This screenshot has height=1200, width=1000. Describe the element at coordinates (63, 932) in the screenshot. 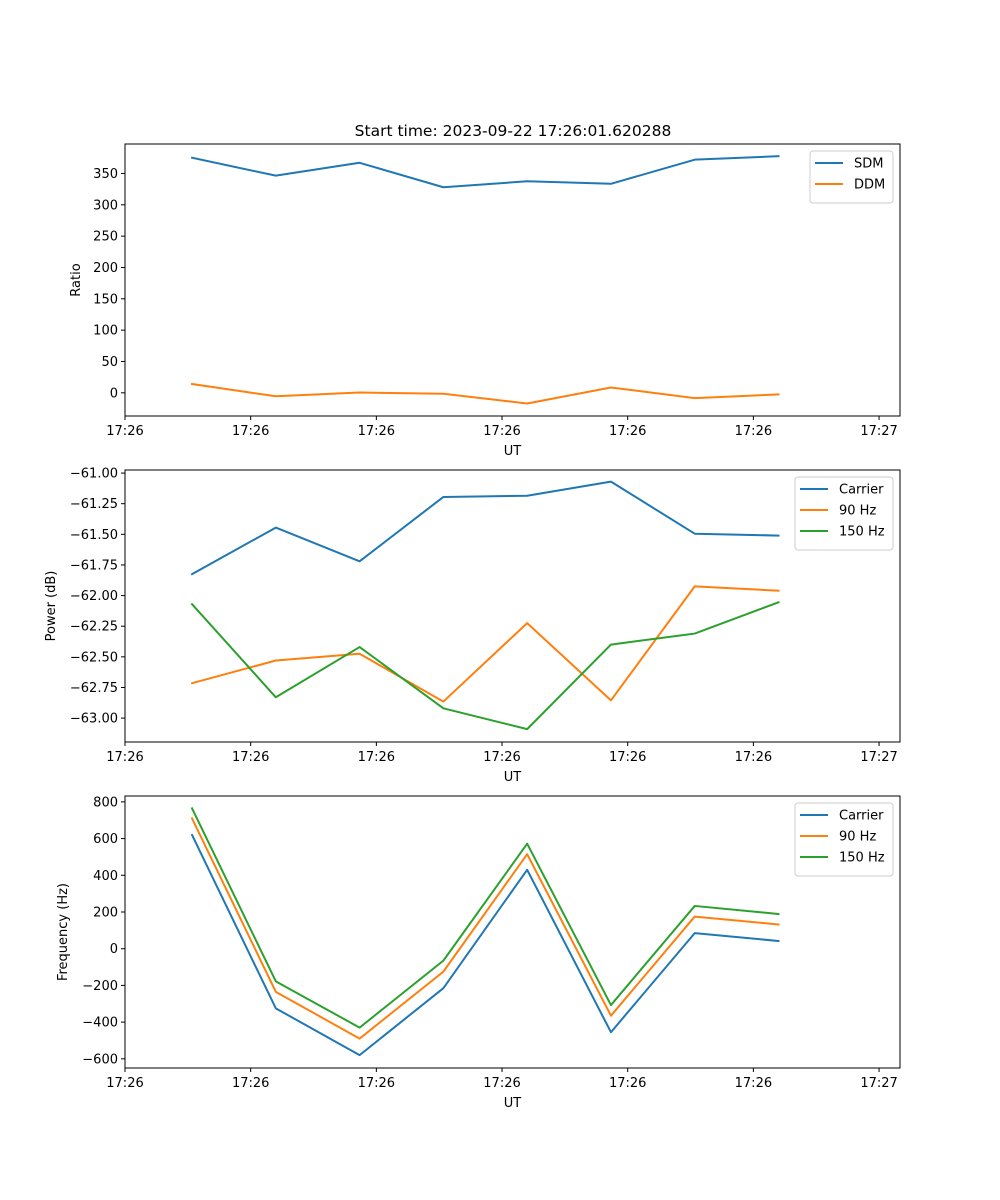

I see `frequency-y-axis-label: Frequency (Hz)` at that location.